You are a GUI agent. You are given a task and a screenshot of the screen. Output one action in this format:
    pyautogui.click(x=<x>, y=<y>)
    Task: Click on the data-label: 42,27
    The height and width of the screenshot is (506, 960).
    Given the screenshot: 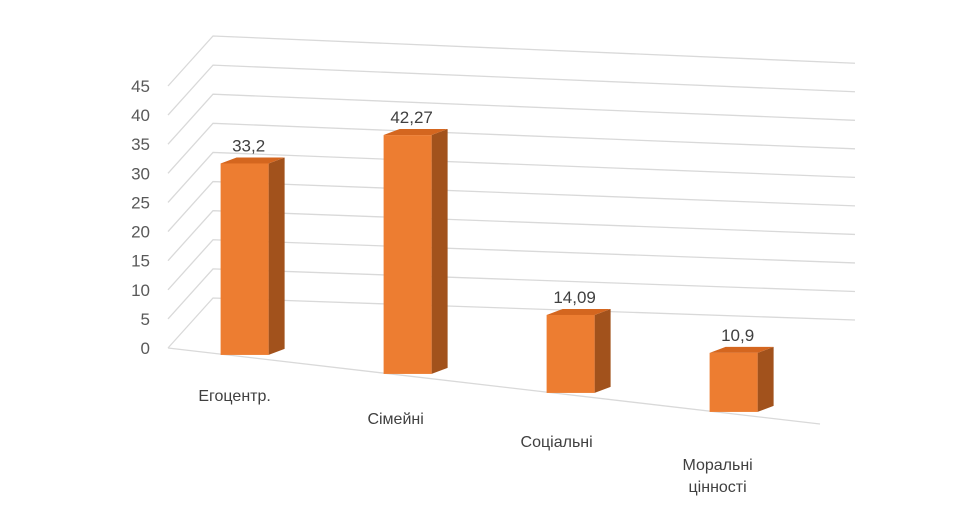 What is the action you would take?
    pyautogui.click(x=411, y=117)
    